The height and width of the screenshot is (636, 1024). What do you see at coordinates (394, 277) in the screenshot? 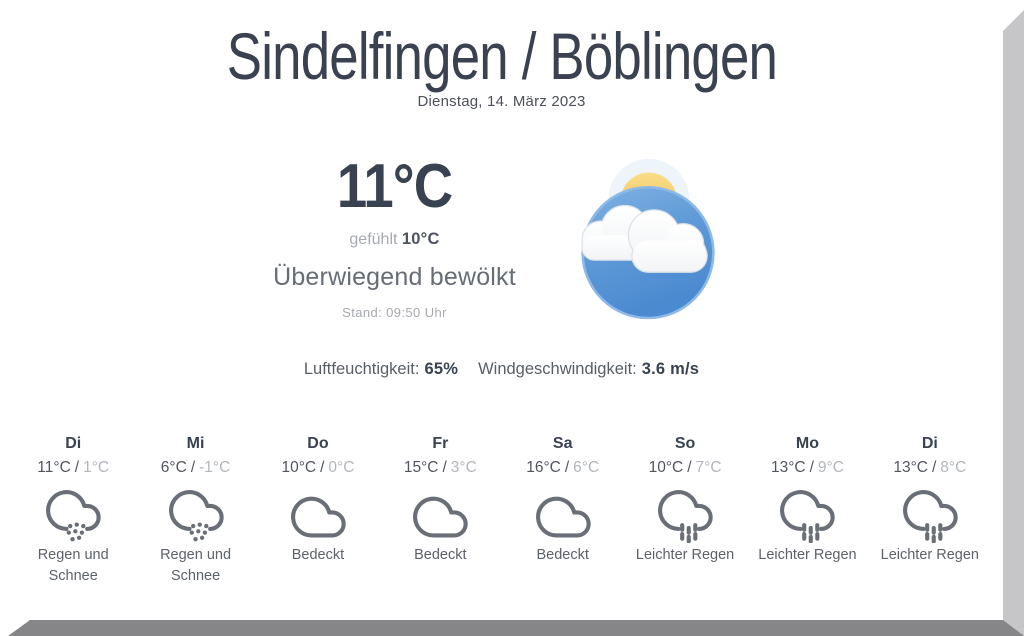
I see `current-condition: Überwiegend bewölkt` at bounding box center [394, 277].